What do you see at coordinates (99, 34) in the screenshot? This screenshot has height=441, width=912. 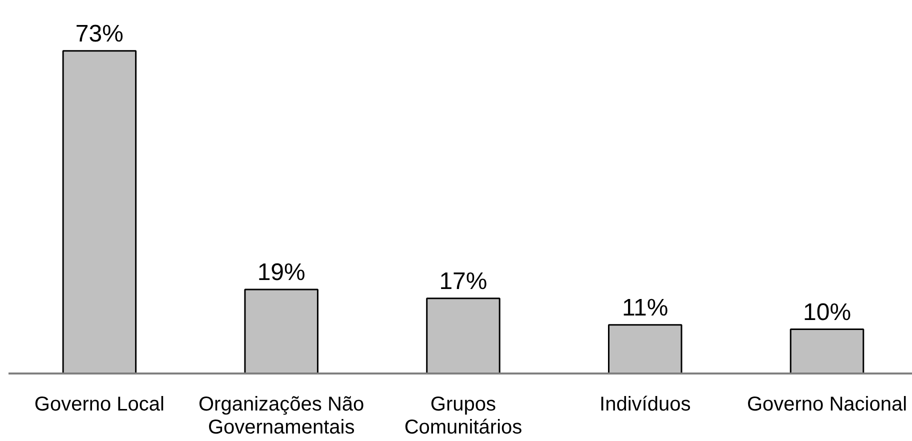 I see `data-label: 73%` at bounding box center [99, 34].